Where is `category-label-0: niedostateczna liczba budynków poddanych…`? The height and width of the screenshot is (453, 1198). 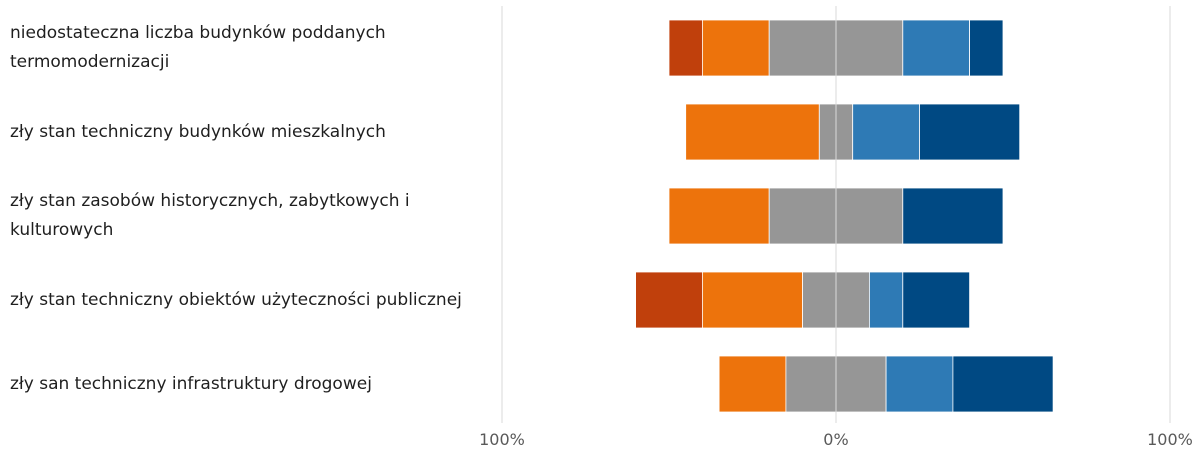
category-label-0: niedostateczna liczba budynków poddanych… is located at coordinates (198, 47).